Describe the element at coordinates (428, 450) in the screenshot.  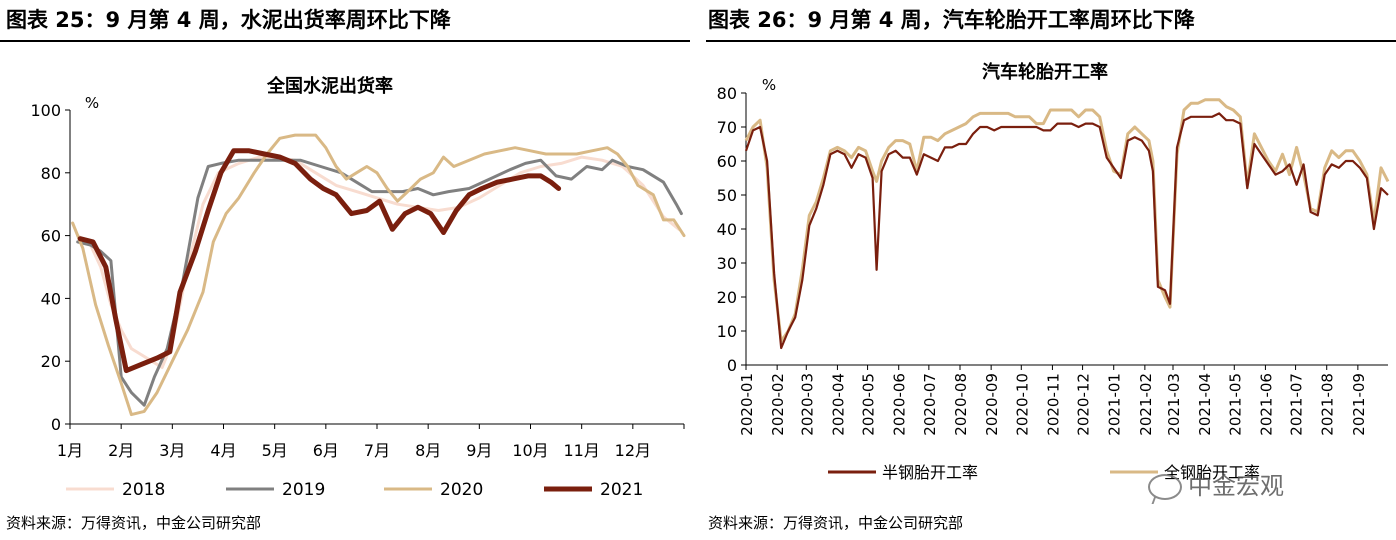
I see `cement-x-tick-label: 8月` at that location.